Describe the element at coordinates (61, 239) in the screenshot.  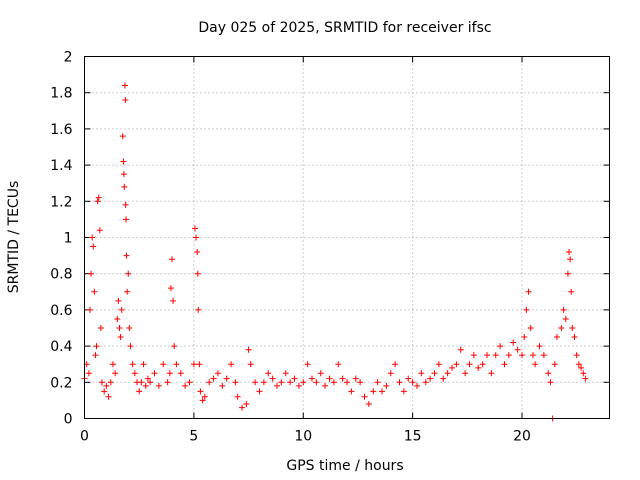
I see `y-tick-labels: 0 0.2 0.4 0.6 0.8 1 1.2 1.4 1.6 1.8 2` at that location.